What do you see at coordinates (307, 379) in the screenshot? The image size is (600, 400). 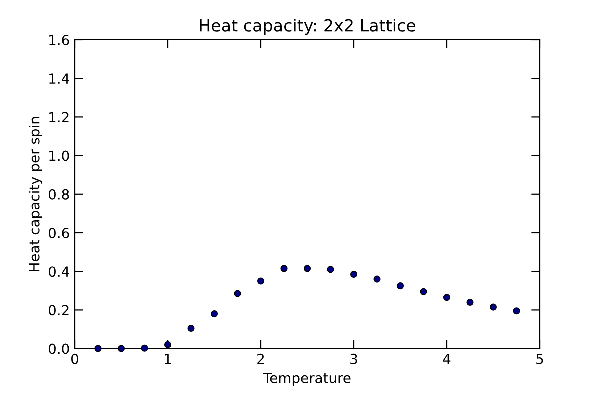 I see `x-axis-title: Temperature` at bounding box center [307, 379].